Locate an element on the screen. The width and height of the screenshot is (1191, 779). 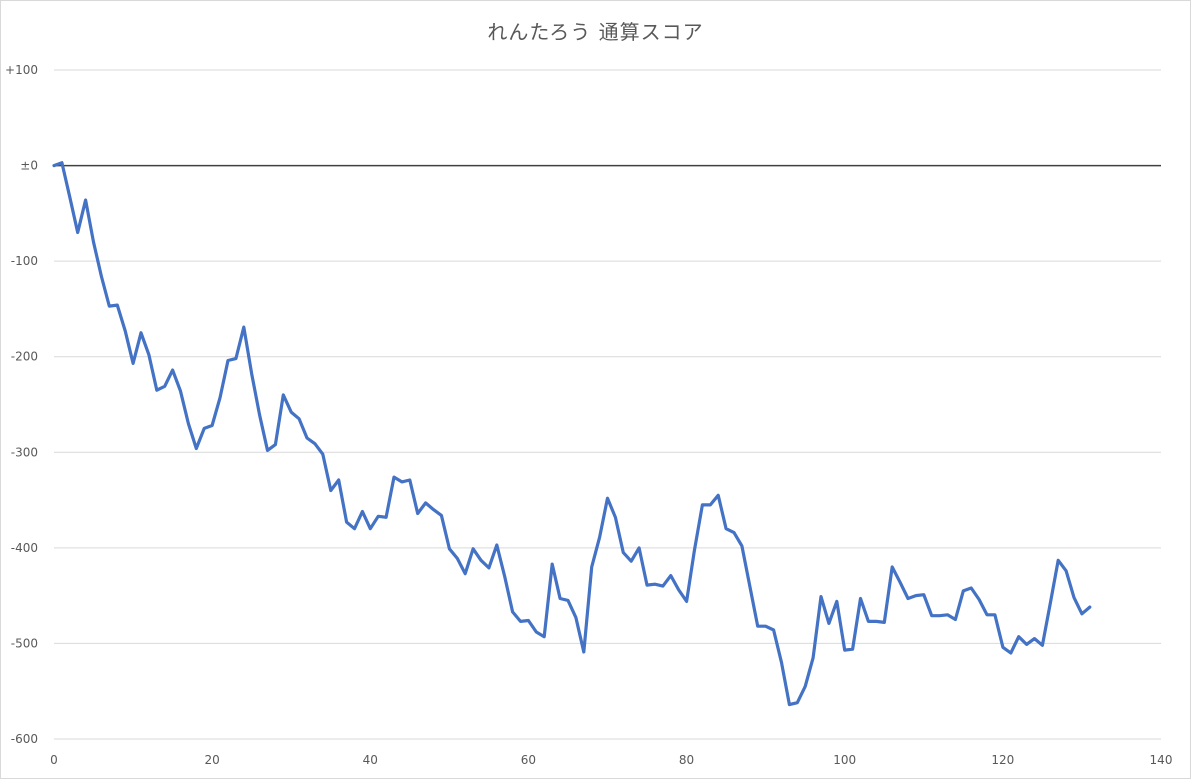
y-axis-ticks: +100 ±0 -100 -200 -300 -400 -500 -600 is located at coordinates (21, 404).